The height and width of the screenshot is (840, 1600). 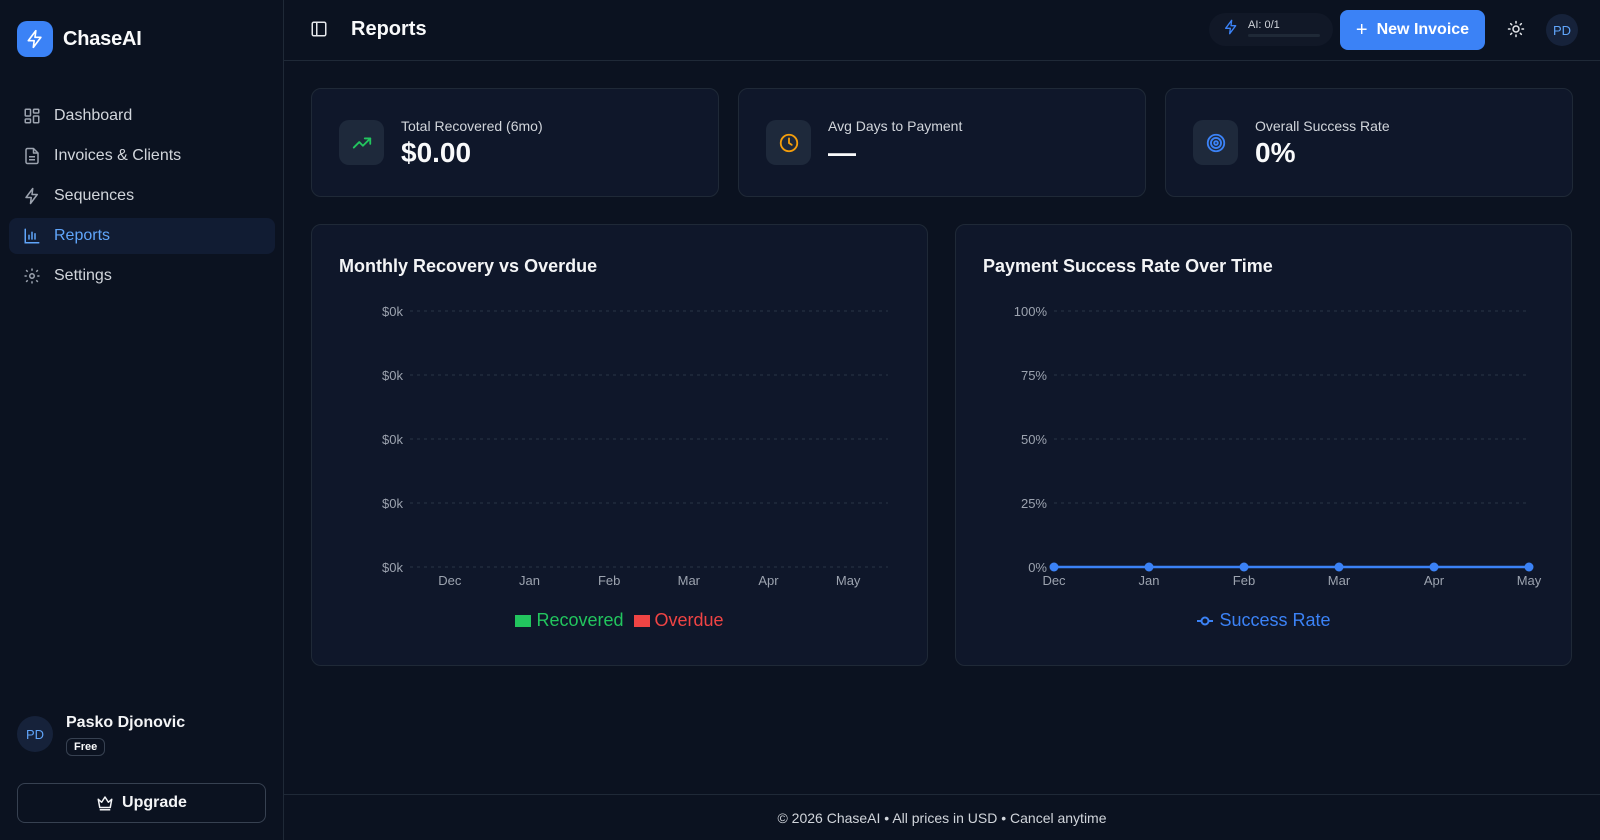 What do you see at coordinates (126, 722) in the screenshot?
I see `user-name: Pasko Djonovic` at bounding box center [126, 722].